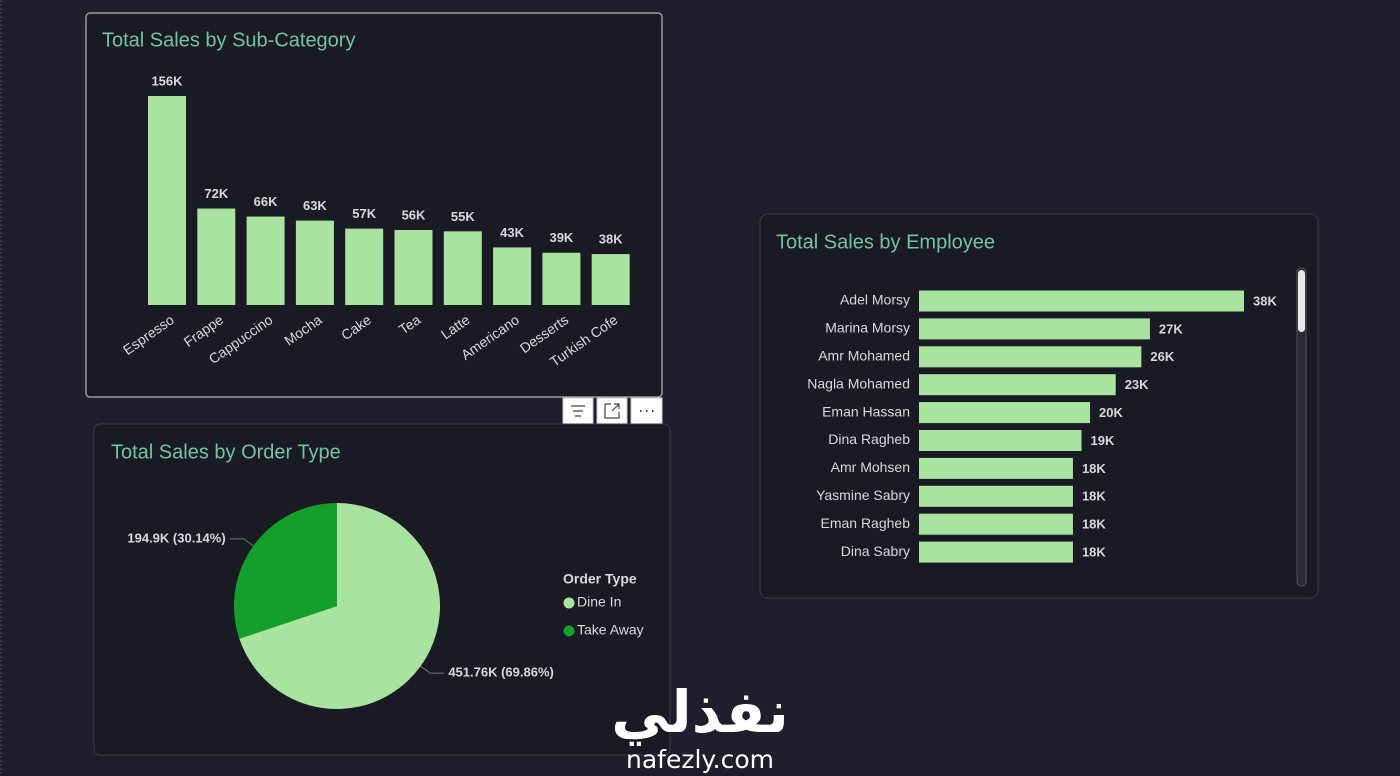 The width and height of the screenshot is (1400, 776). Describe the element at coordinates (1301, 301) in the screenshot. I see `scrollbar-thumb` at that location.